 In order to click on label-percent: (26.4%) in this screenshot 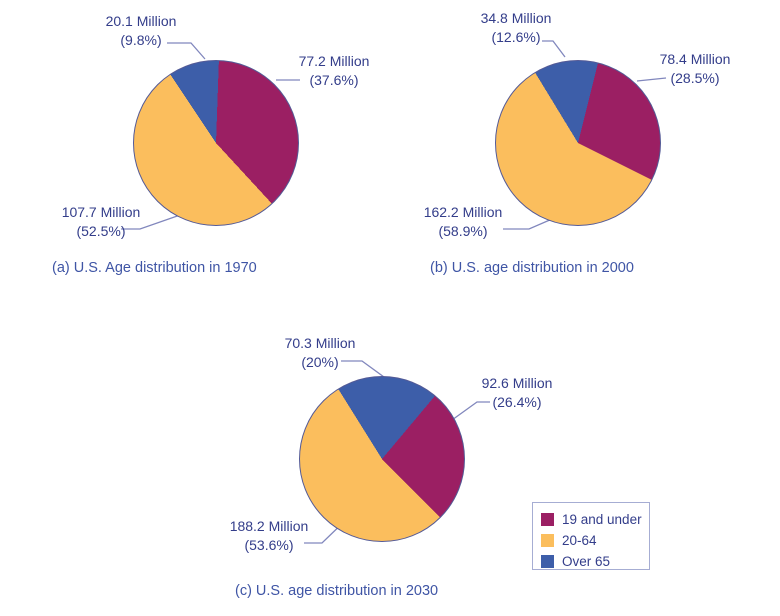, I will do `click(517, 402)`.